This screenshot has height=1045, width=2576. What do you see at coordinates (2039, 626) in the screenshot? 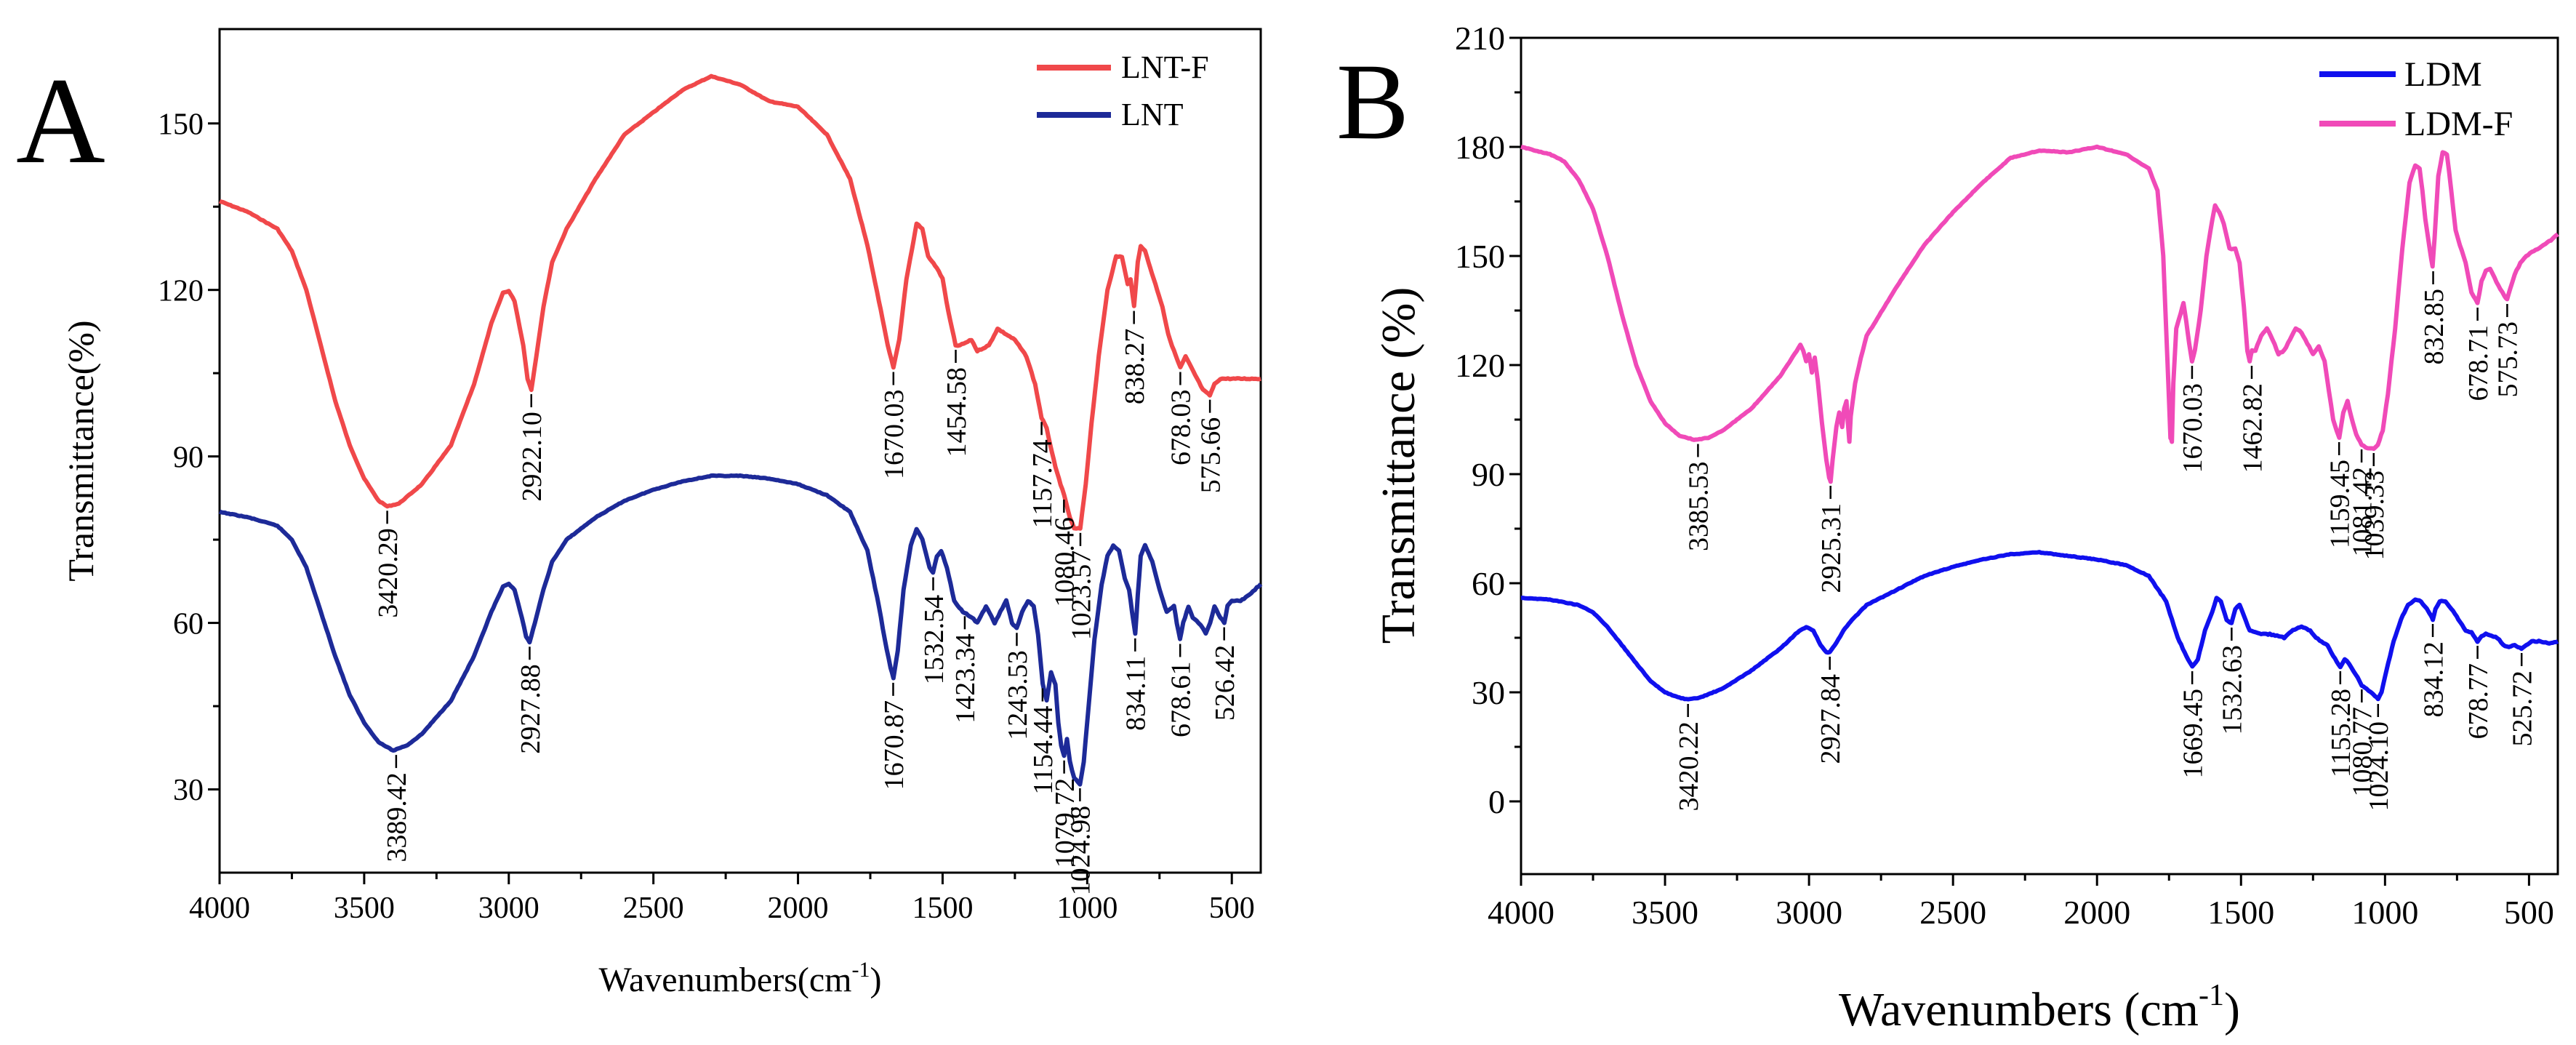
I see `series-line-ldm` at bounding box center [2039, 626].